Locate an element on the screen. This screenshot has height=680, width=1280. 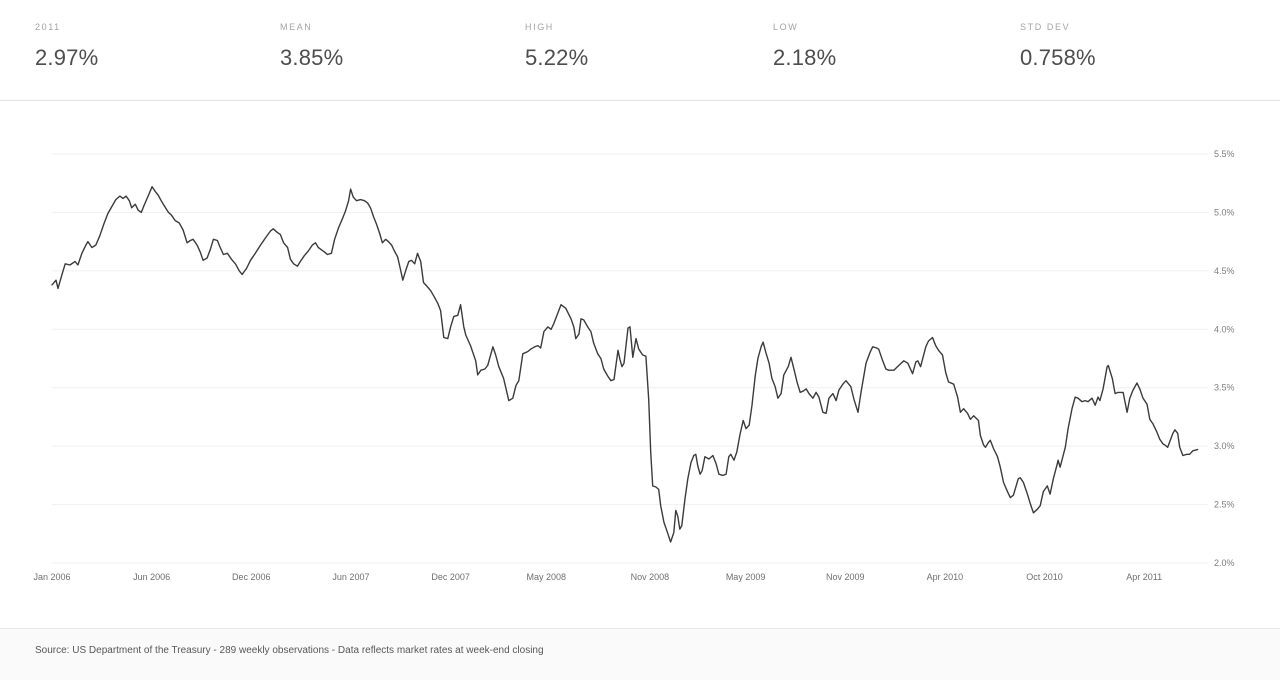
stat-stddev: STD DEV 0.758% is located at coordinates (1058, 46).